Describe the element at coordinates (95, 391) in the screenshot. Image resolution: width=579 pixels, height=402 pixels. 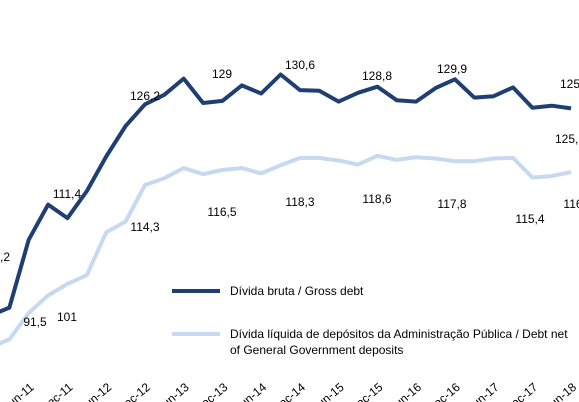
I see `x-tick-label: Jun-12` at that location.